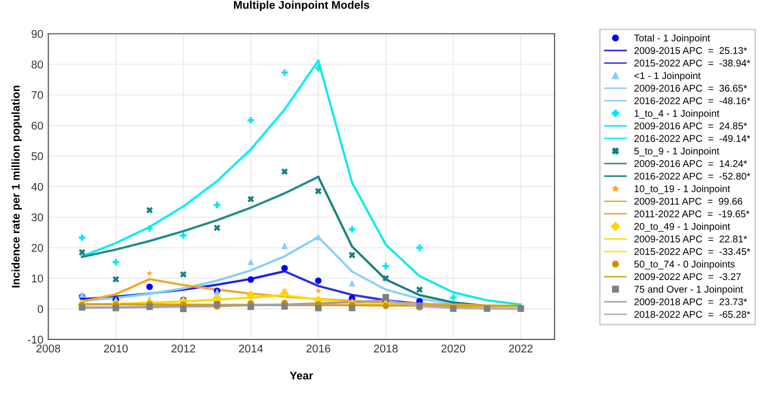 The image size is (767, 397). I want to click on x-tick-label: 2008, so click(48, 348).